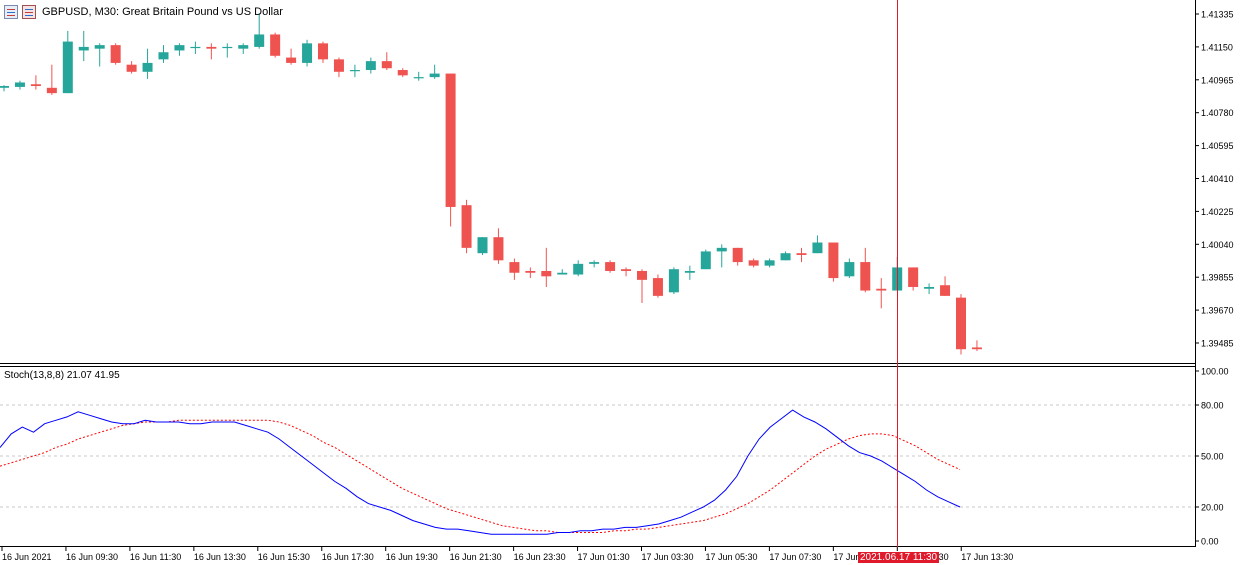 This screenshot has width=1243, height=565. I want to click on trade-panel-icon, so click(29, 12).